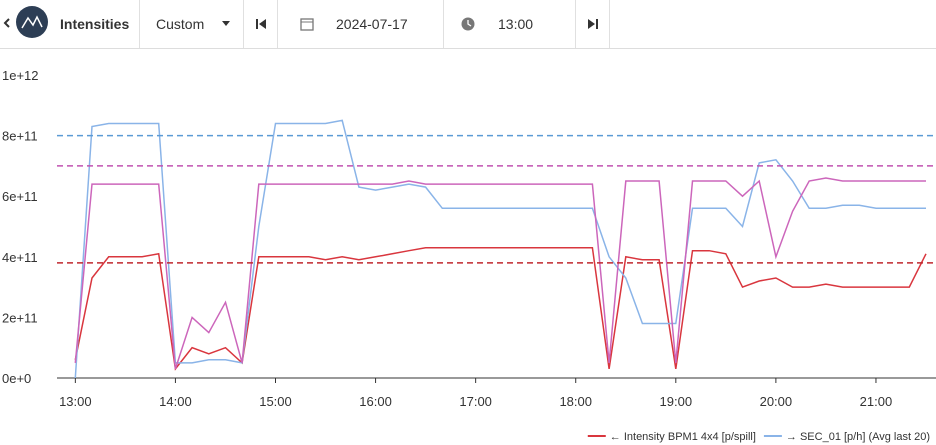 This screenshot has width=936, height=445. I want to click on time-picker: 13:00, so click(510, 24).